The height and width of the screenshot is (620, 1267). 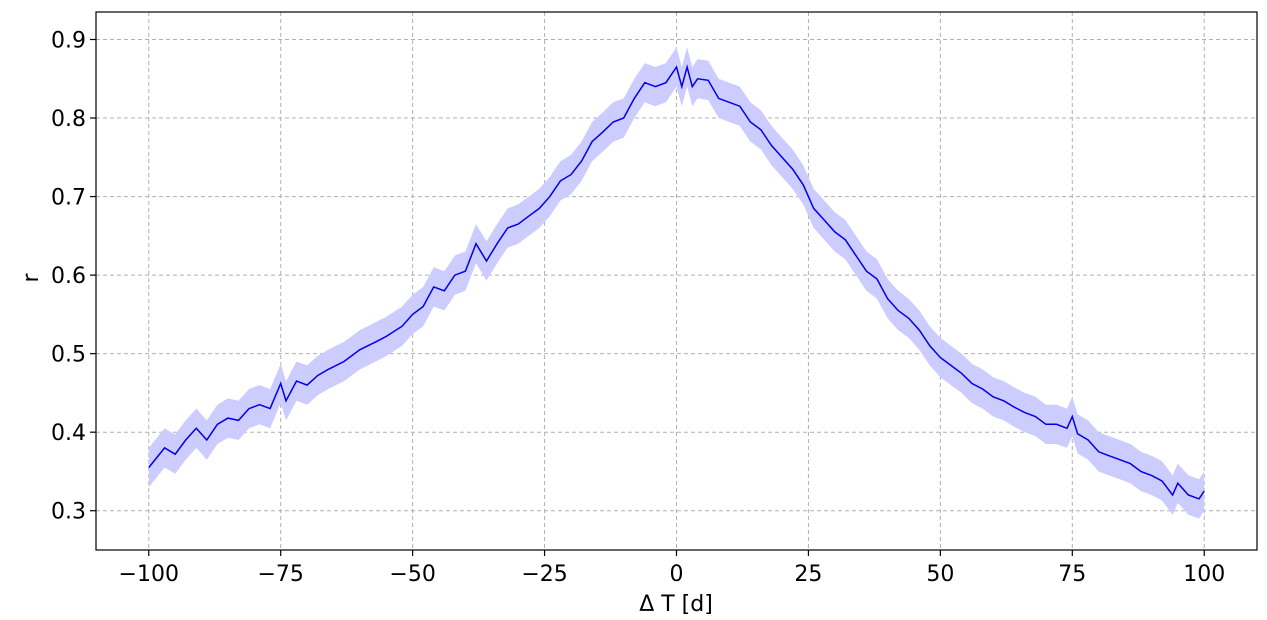 What do you see at coordinates (68, 512) in the screenshot?
I see `y-tick-label: 0.3` at bounding box center [68, 512].